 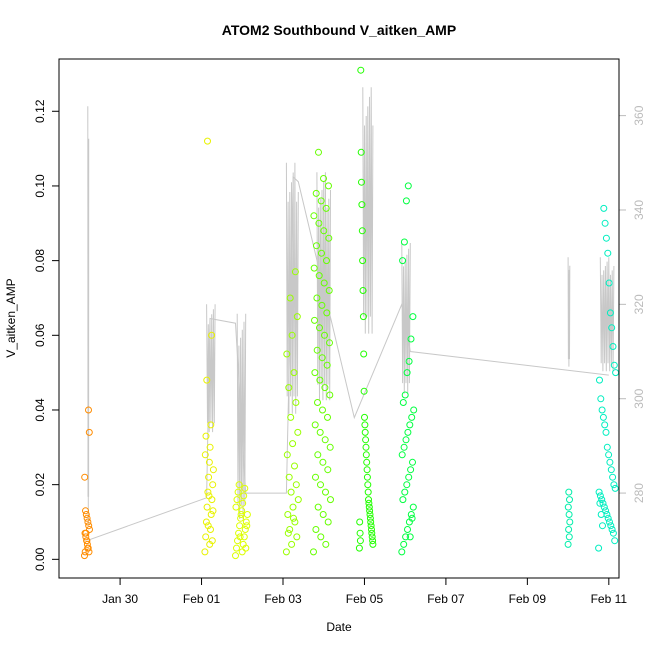 What do you see at coordinates (639, 398) in the screenshot?
I see `y2-tick-label: 300` at bounding box center [639, 398].